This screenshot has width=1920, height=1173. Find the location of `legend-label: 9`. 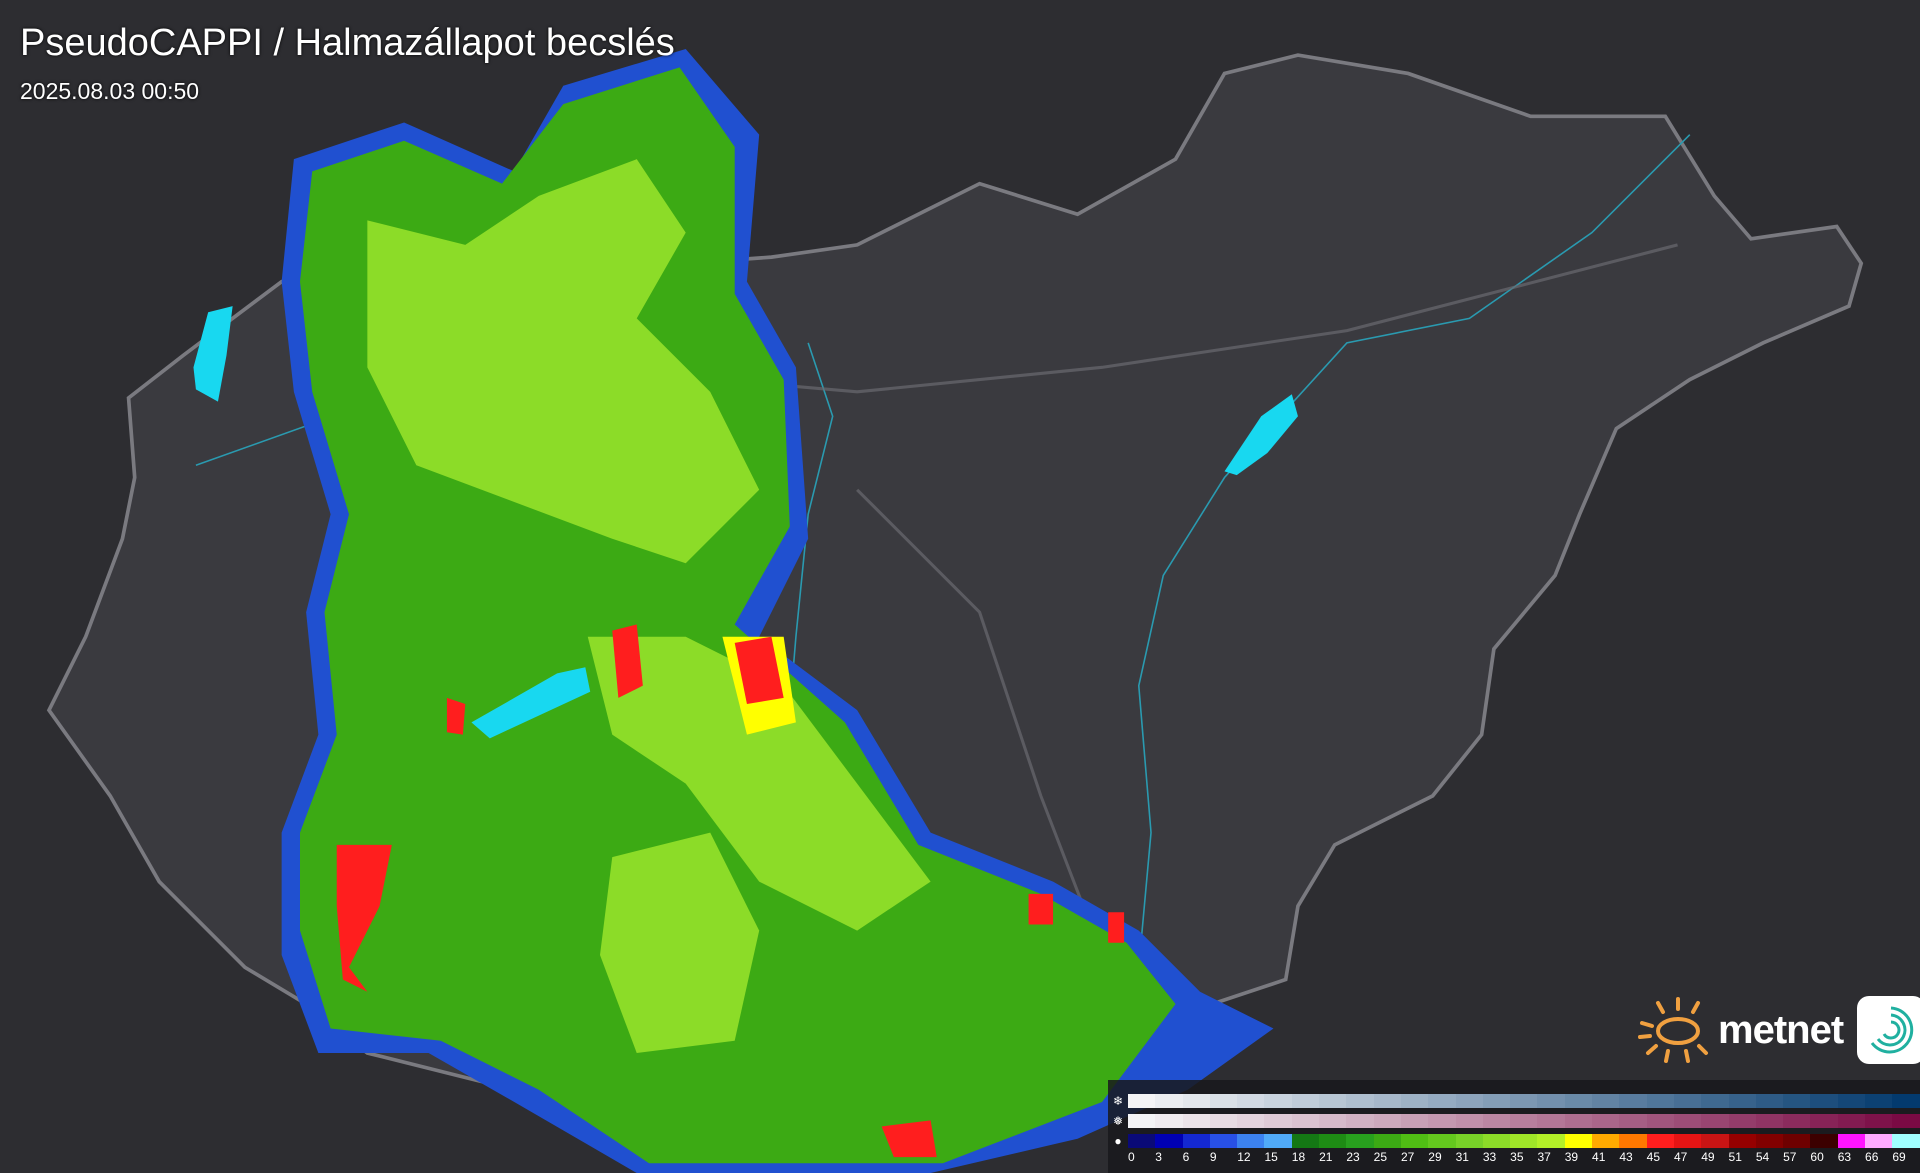

legend-label: 9 is located at coordinates (1213, 1157).